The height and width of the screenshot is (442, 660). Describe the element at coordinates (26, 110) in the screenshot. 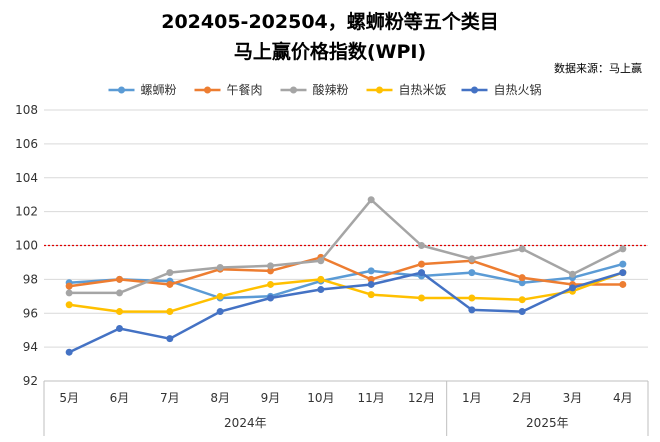

I see `y-tick-label: 108` at that location.